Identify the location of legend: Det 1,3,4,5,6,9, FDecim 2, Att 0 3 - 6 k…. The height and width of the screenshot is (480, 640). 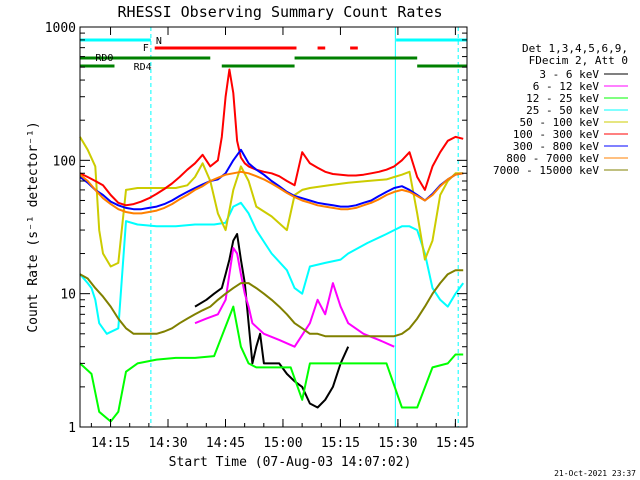
(560, 109).